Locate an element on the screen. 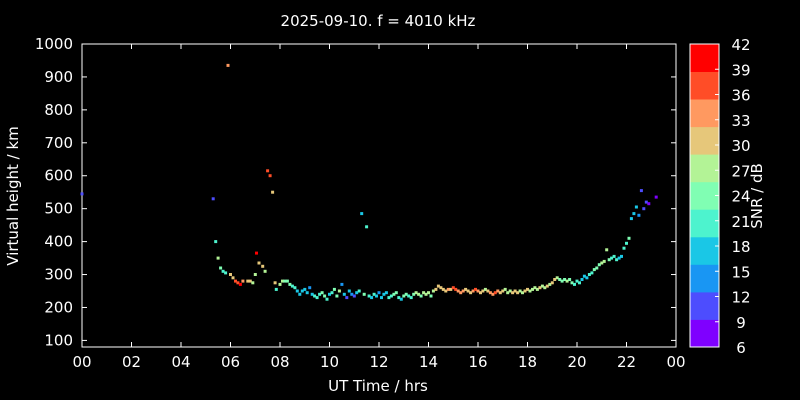 This screenshot has width=800, height=400. x-tick-label: 18 is located at coordinates (527, 362).